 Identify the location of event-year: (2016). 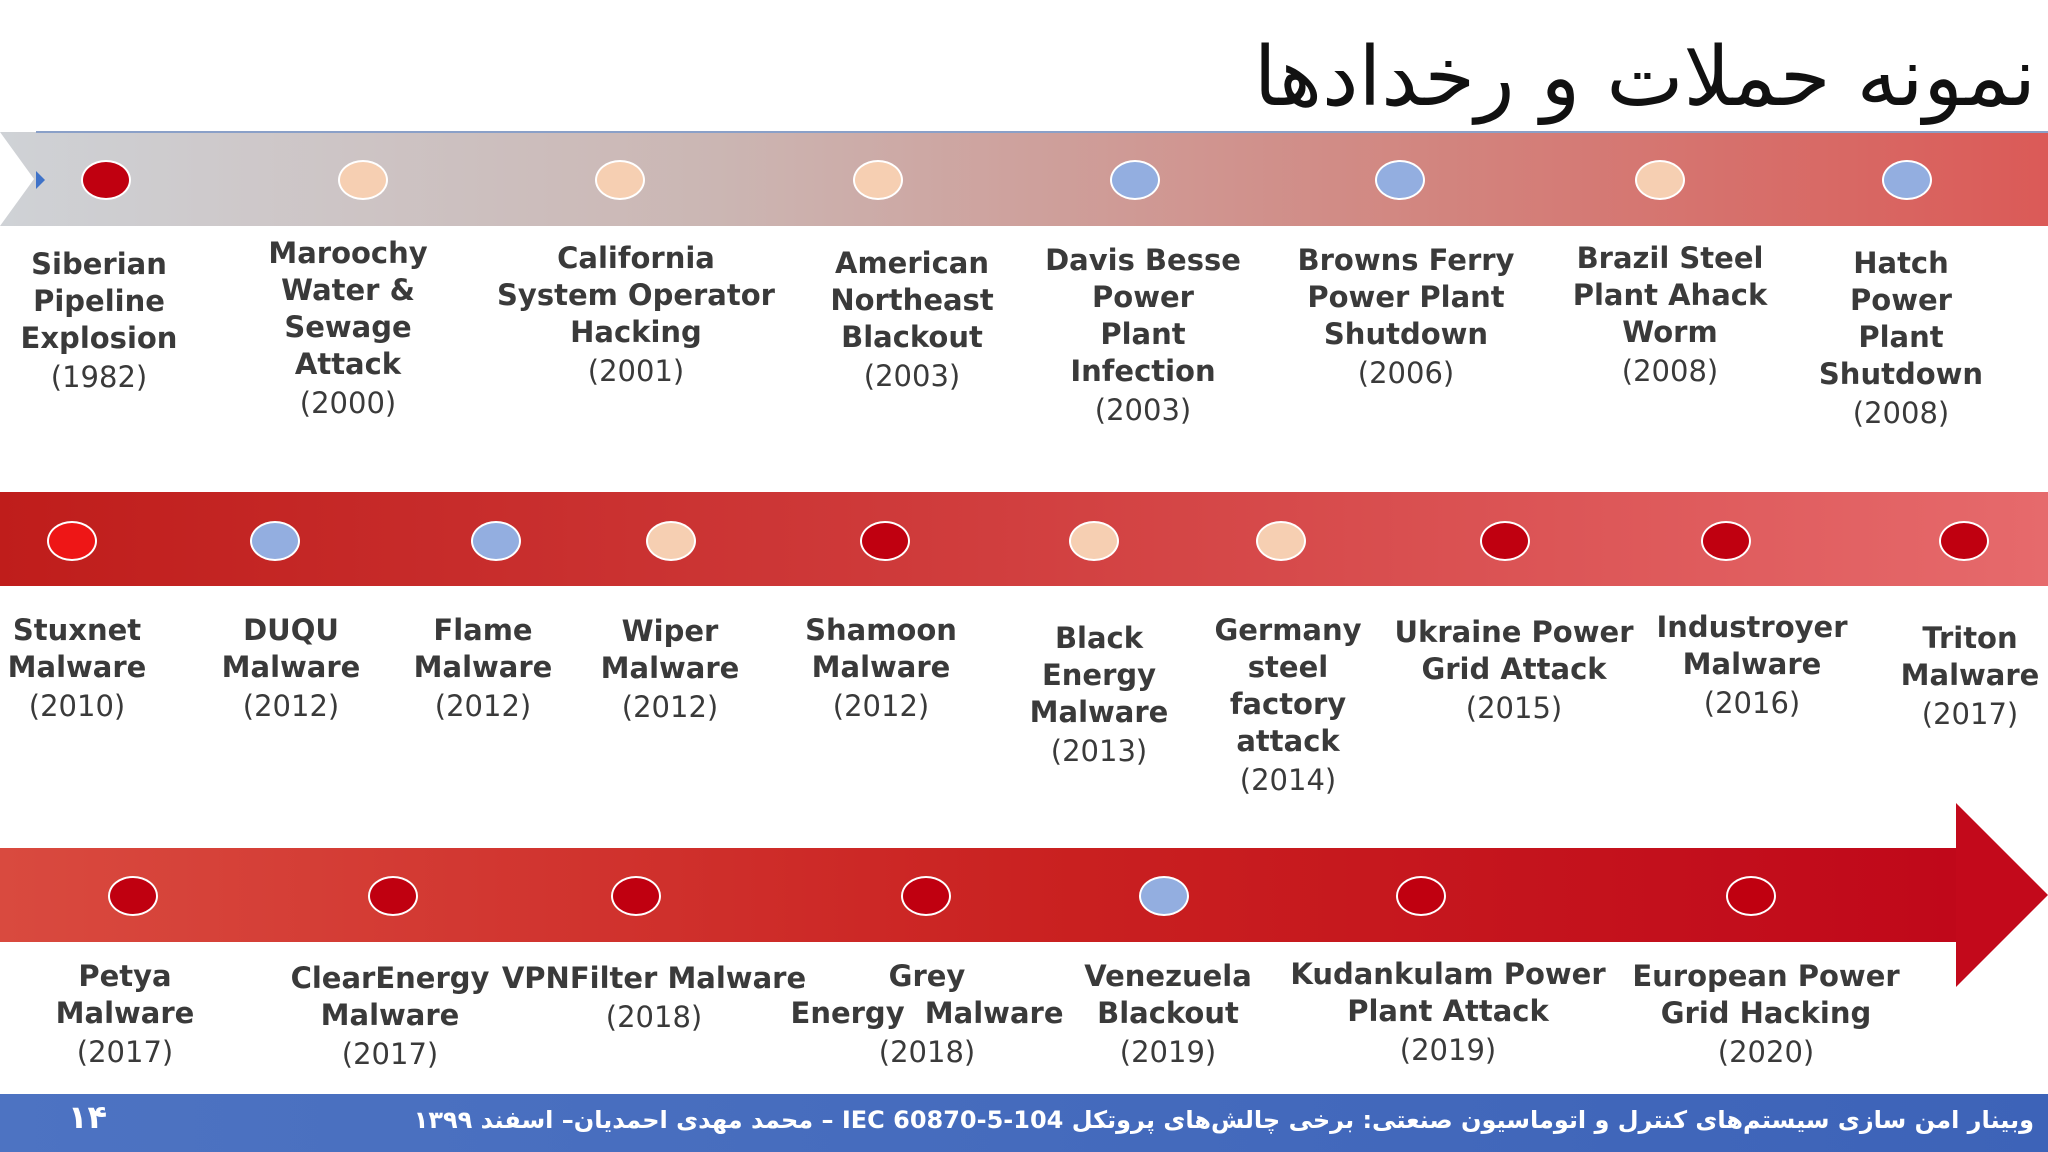
(1752, 703).